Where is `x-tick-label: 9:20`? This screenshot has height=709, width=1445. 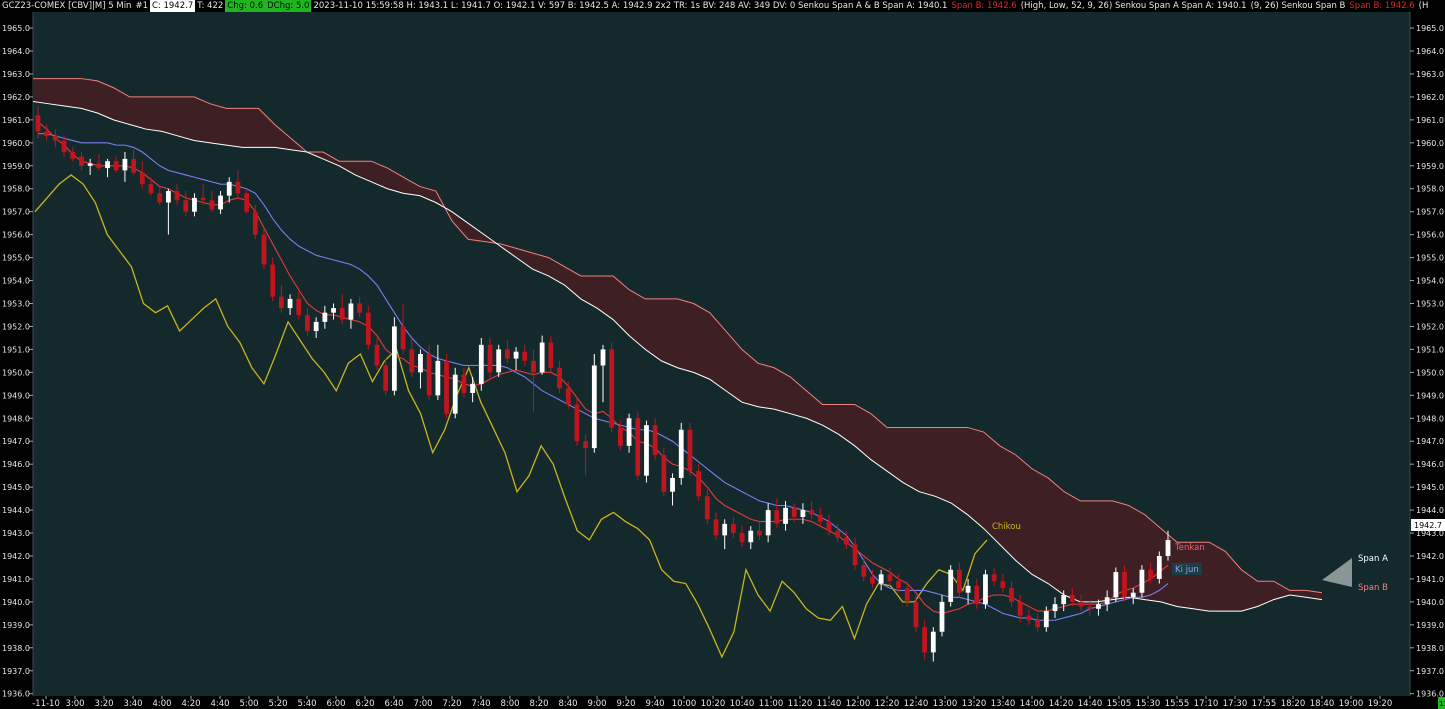 x-tick-label: 9:20 is located at coordinates (625, 704).